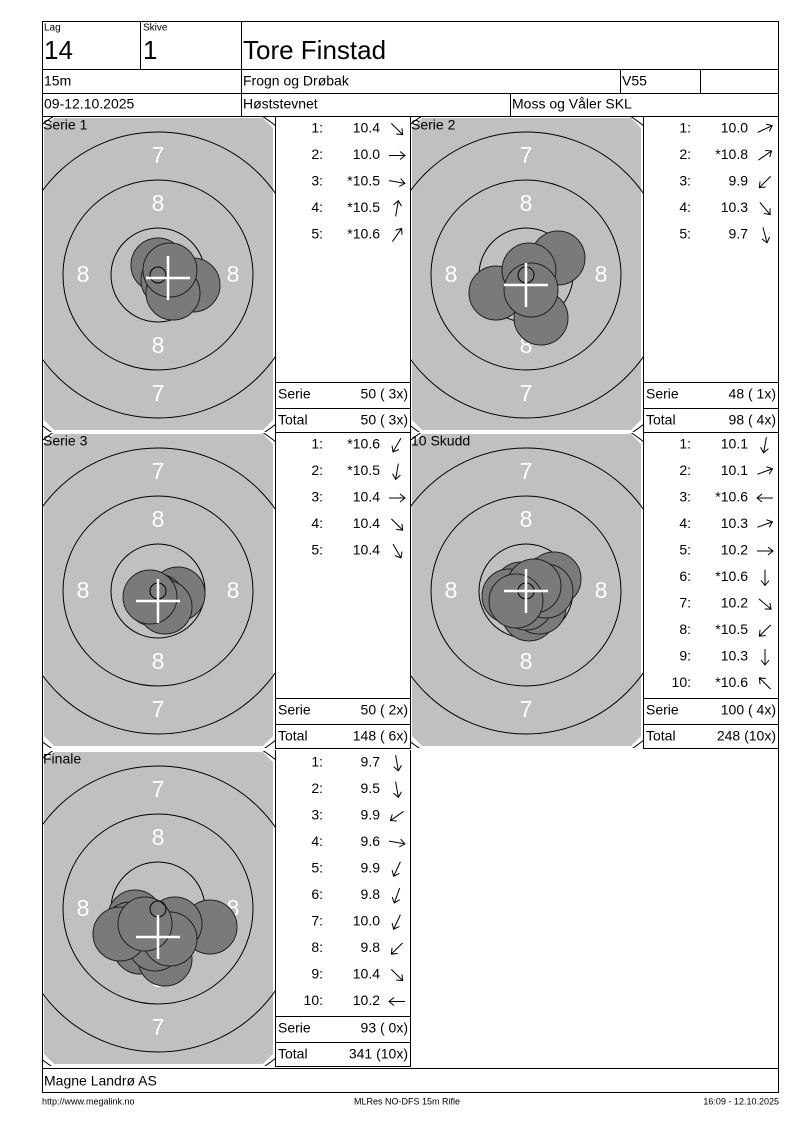 This screenshot has width=800, height=1130. I want to click on shot-score: 10.3, so click(734, 523).